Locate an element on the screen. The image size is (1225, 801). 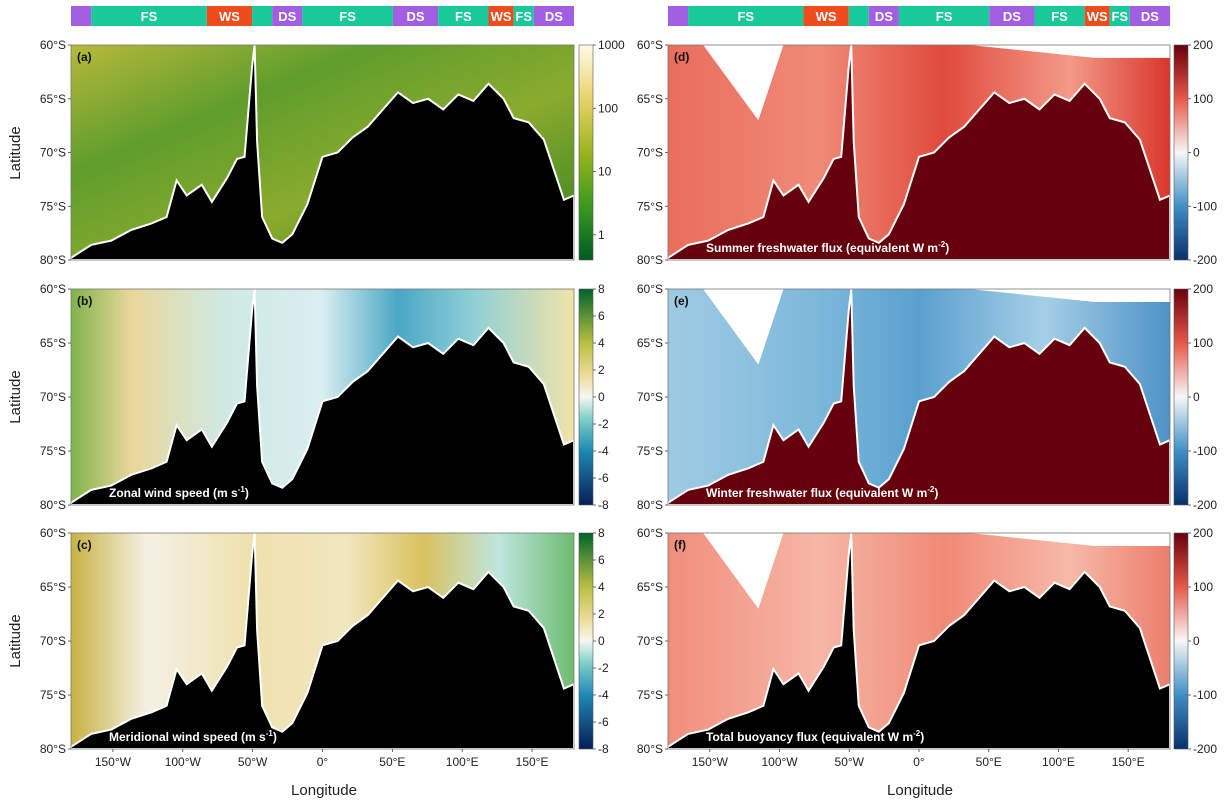
caption-unit-sup: -2 is located at coordinates (931, 489).